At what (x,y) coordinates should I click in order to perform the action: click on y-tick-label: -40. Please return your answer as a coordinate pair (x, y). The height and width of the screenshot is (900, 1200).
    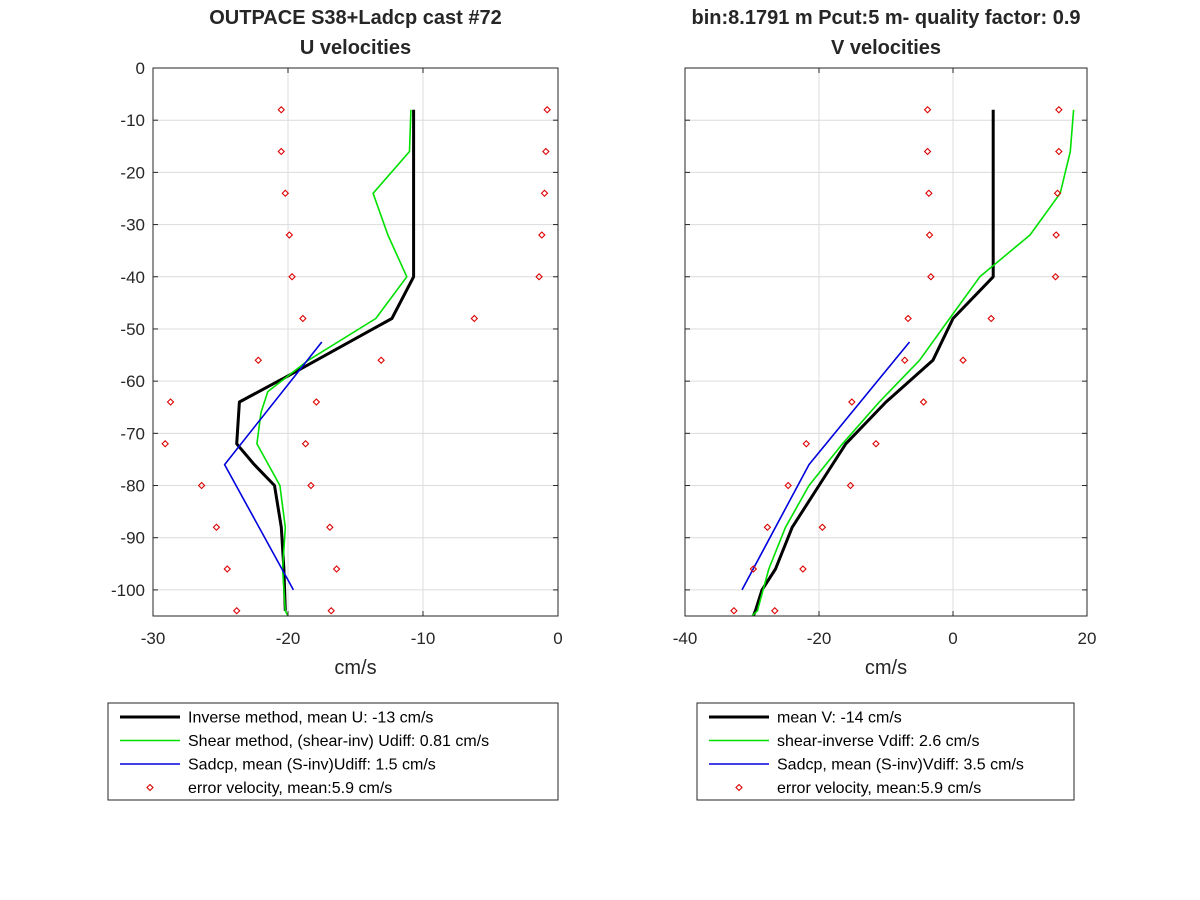
    Looking at the image, I should click on (132, 277).